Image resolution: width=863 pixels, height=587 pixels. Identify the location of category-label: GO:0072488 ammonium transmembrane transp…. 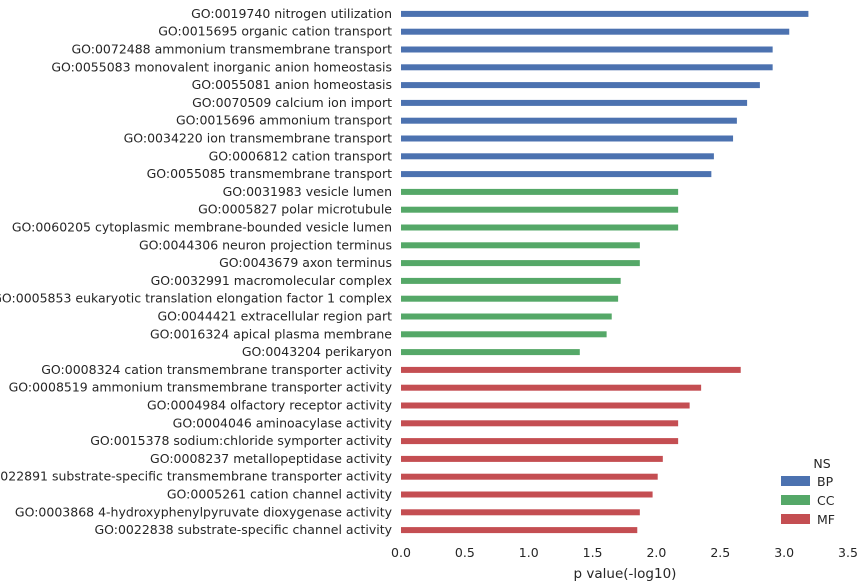
(231, 49).